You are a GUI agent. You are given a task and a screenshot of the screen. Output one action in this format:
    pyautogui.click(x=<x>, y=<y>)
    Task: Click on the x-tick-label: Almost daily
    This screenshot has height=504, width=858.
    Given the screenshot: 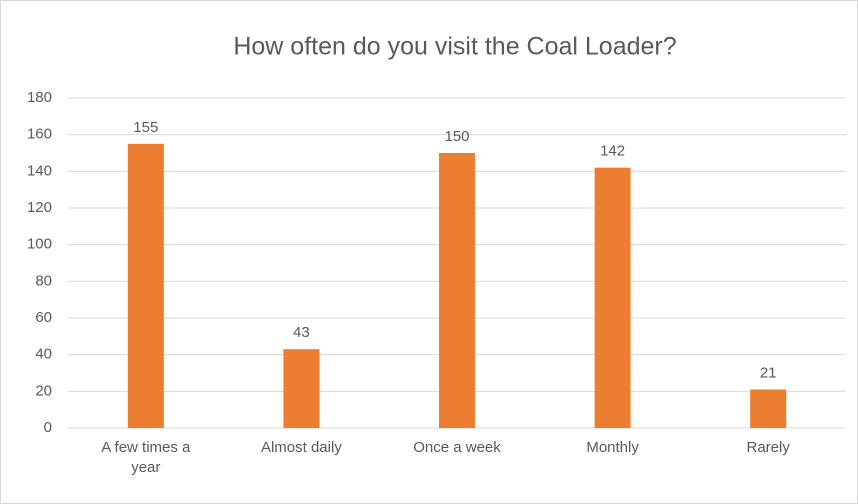 What is the action you would take?
    pyautogui.click(x=301, y=447)
    